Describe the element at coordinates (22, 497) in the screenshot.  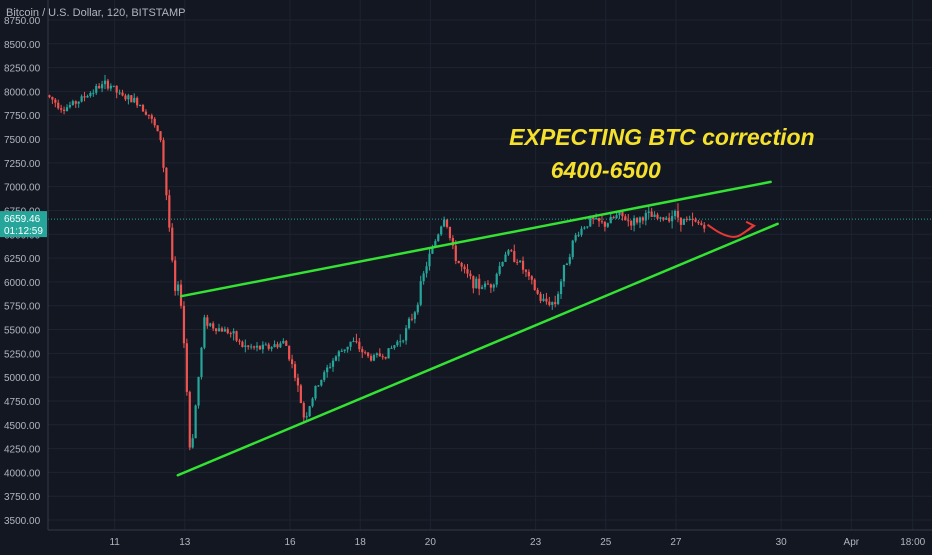
I see `y-tick-label: 3750.00` at that location.